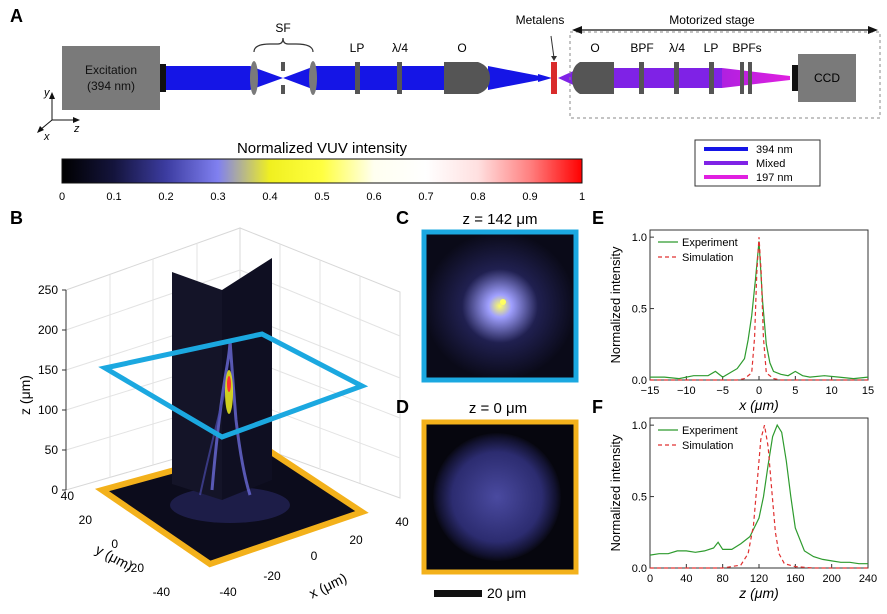  What do you see at coordinates (162, 592) in the screenshot?
I see `y-tick-label: -40` at bounding box center [162, 592].